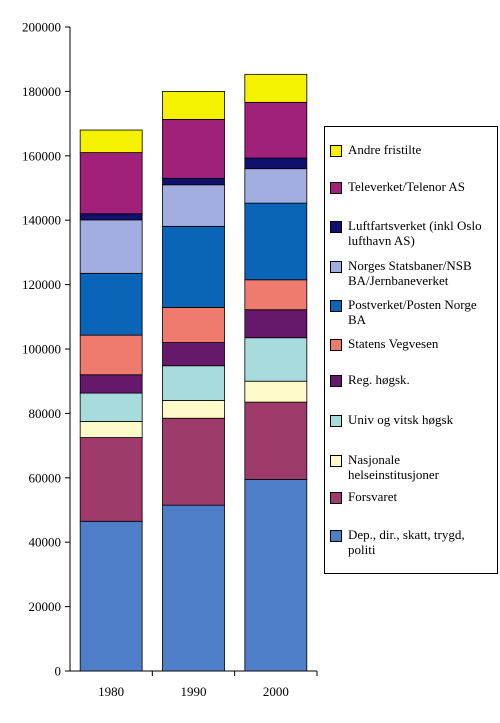  What do you see at coordinates (385, 149) in the screenshot?
I see `legend-label: Andre fristilte` at bounding box center [385, 149].